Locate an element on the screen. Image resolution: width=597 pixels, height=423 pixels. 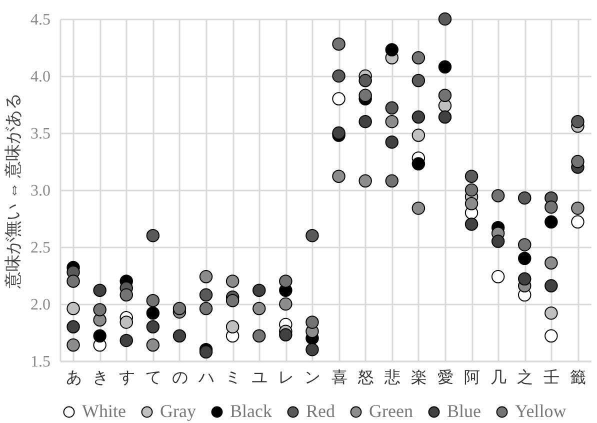
x-tick-label: き is located at coordinates (100, 378).